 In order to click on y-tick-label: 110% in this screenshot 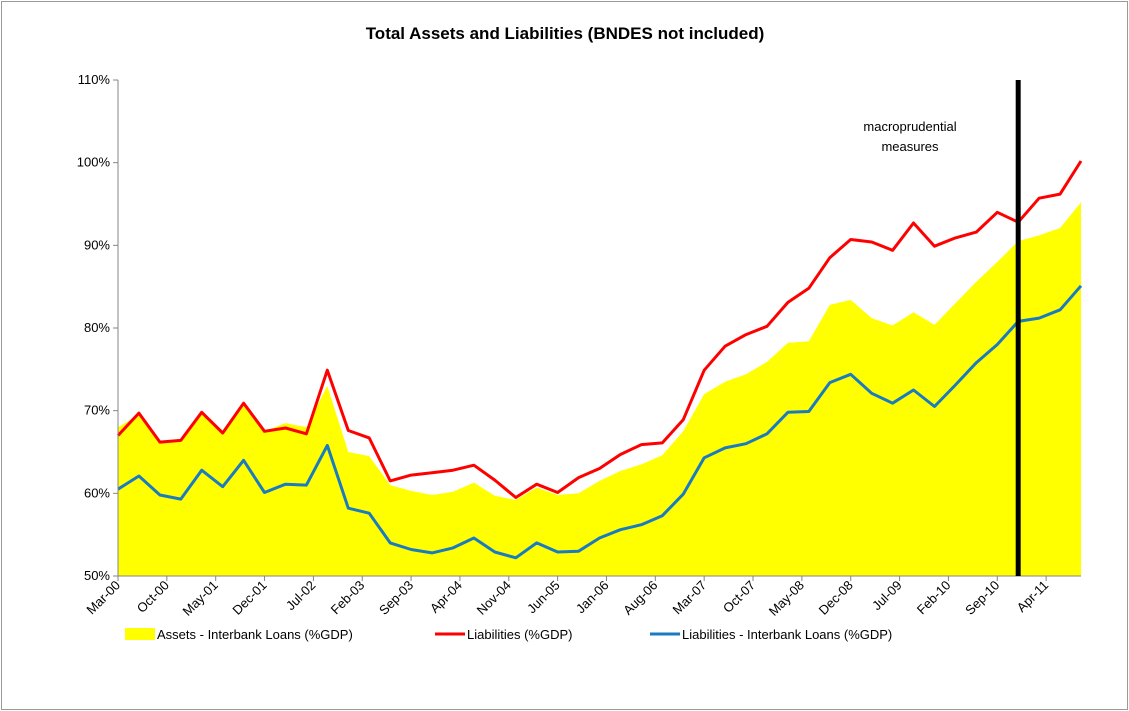, I will do `click(94, 79)`.